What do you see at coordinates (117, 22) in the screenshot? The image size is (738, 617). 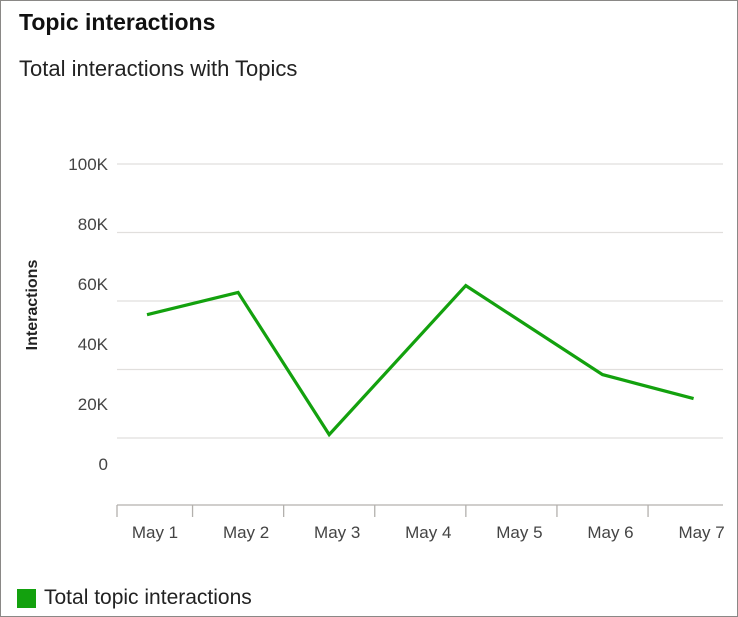 I see `card-title: Topic interactions` at bounding box center [117, 22].